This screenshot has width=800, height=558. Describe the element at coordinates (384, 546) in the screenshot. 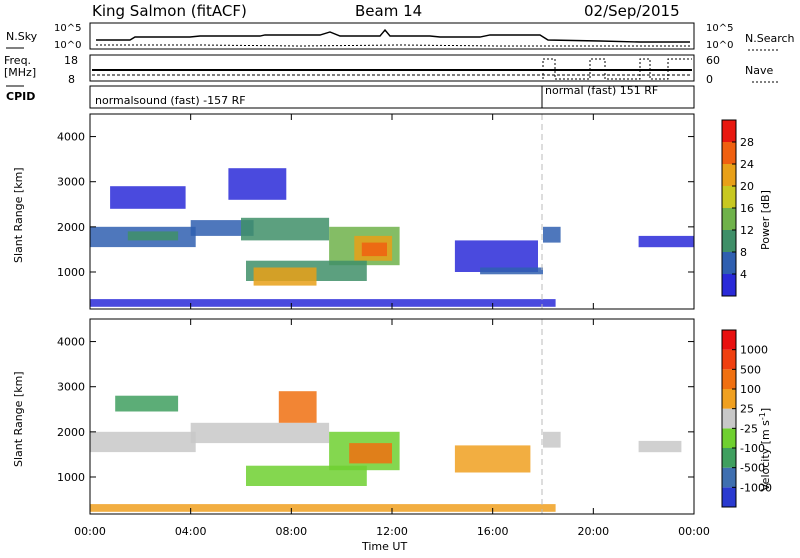

I see `time-xlabel: Time UT` at that location.